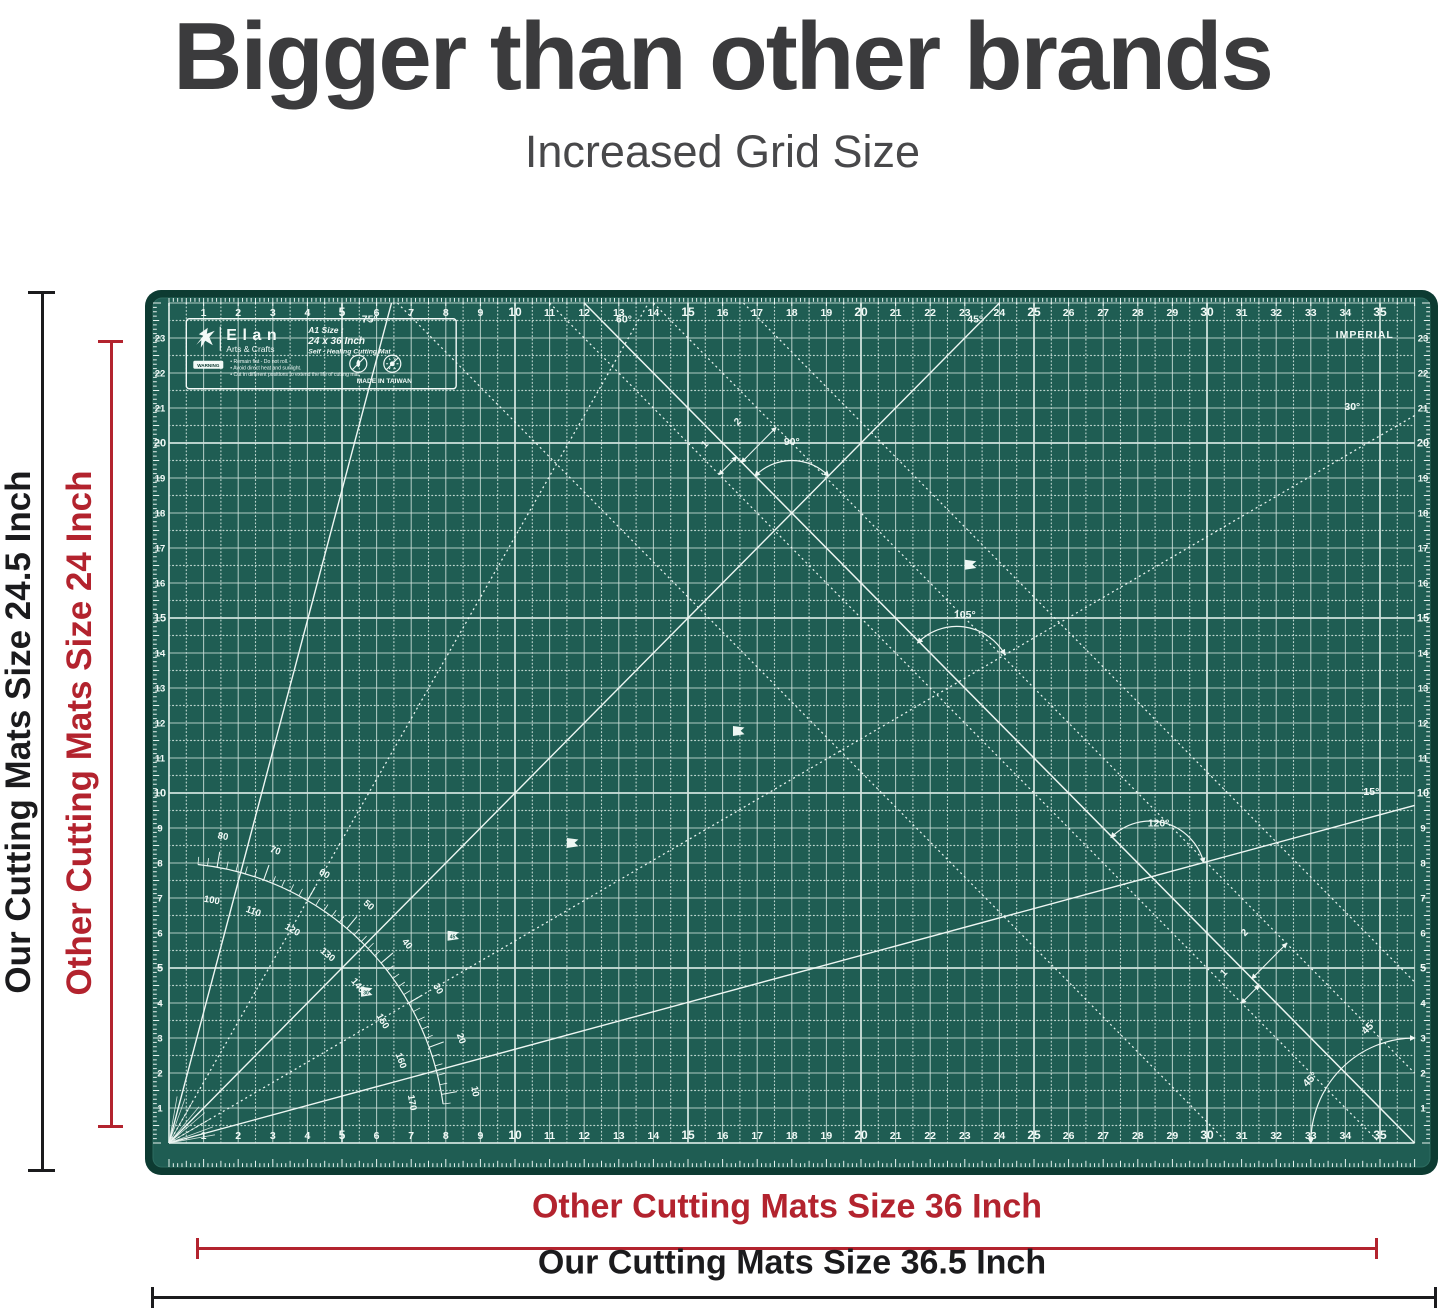 The height and width of the screenshot is (1312, 1445). What do you see at coordinates (549, 1136) in the screenshot?
I see `svg-text: 11` at bounding box center [549, 1136].